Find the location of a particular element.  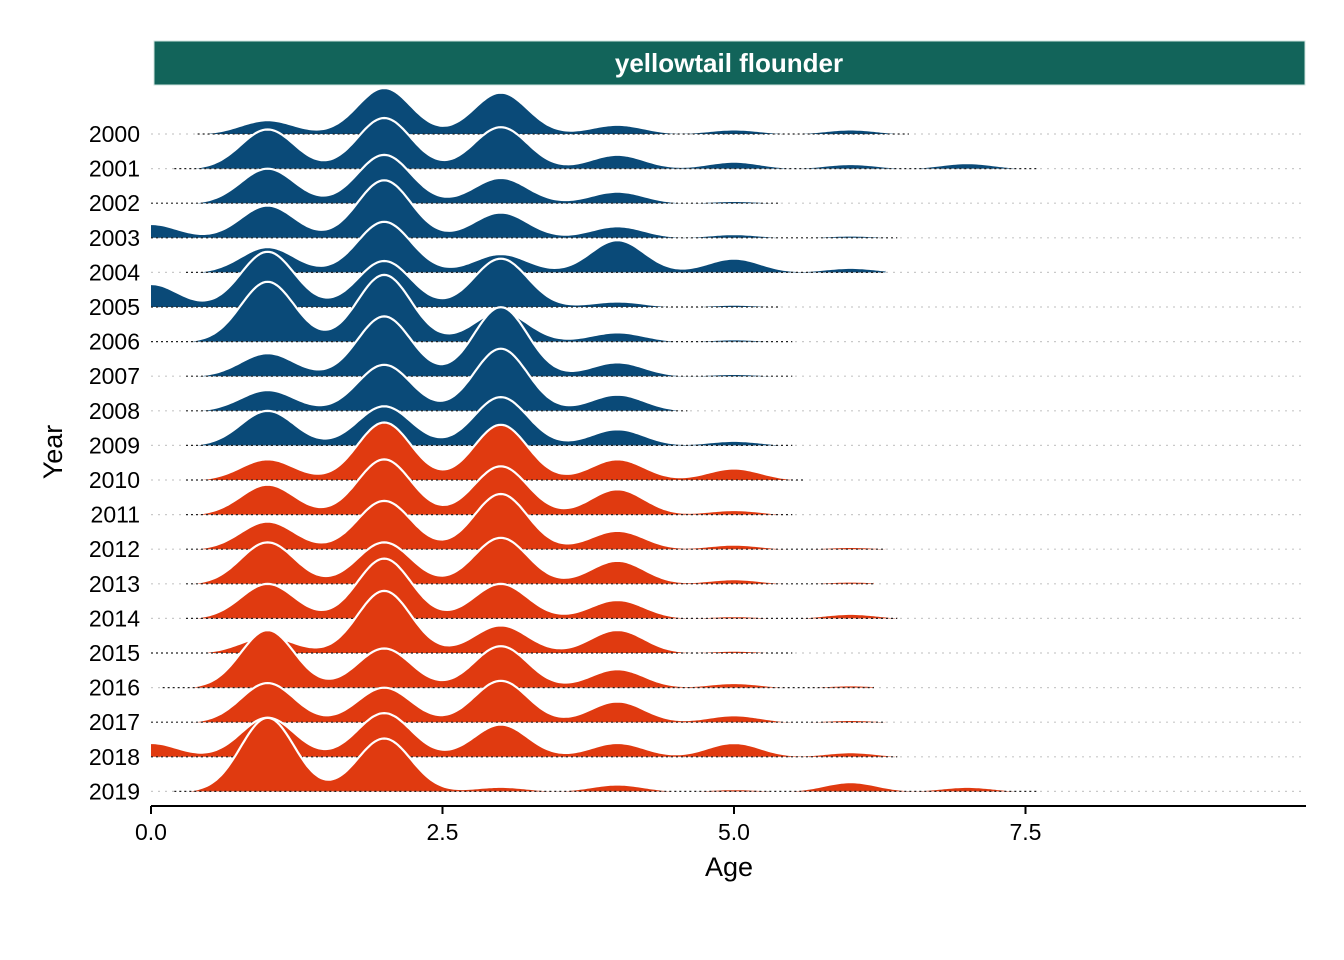

y-tick-label: 2011 is located at coordinates (115, 515).